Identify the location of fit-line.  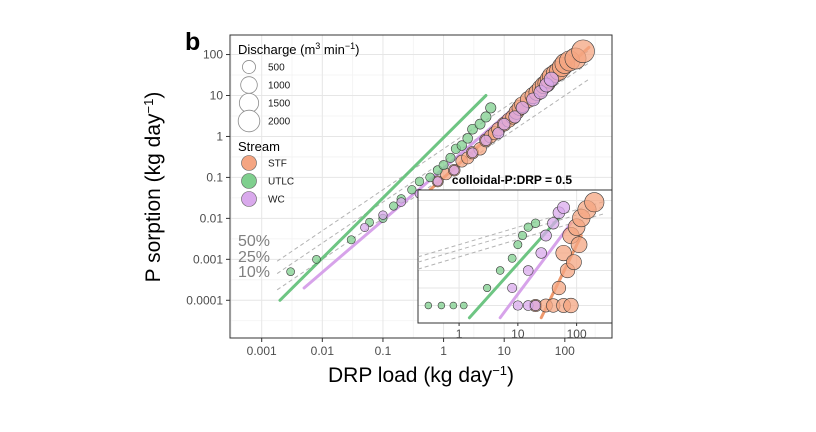
(383, 197).